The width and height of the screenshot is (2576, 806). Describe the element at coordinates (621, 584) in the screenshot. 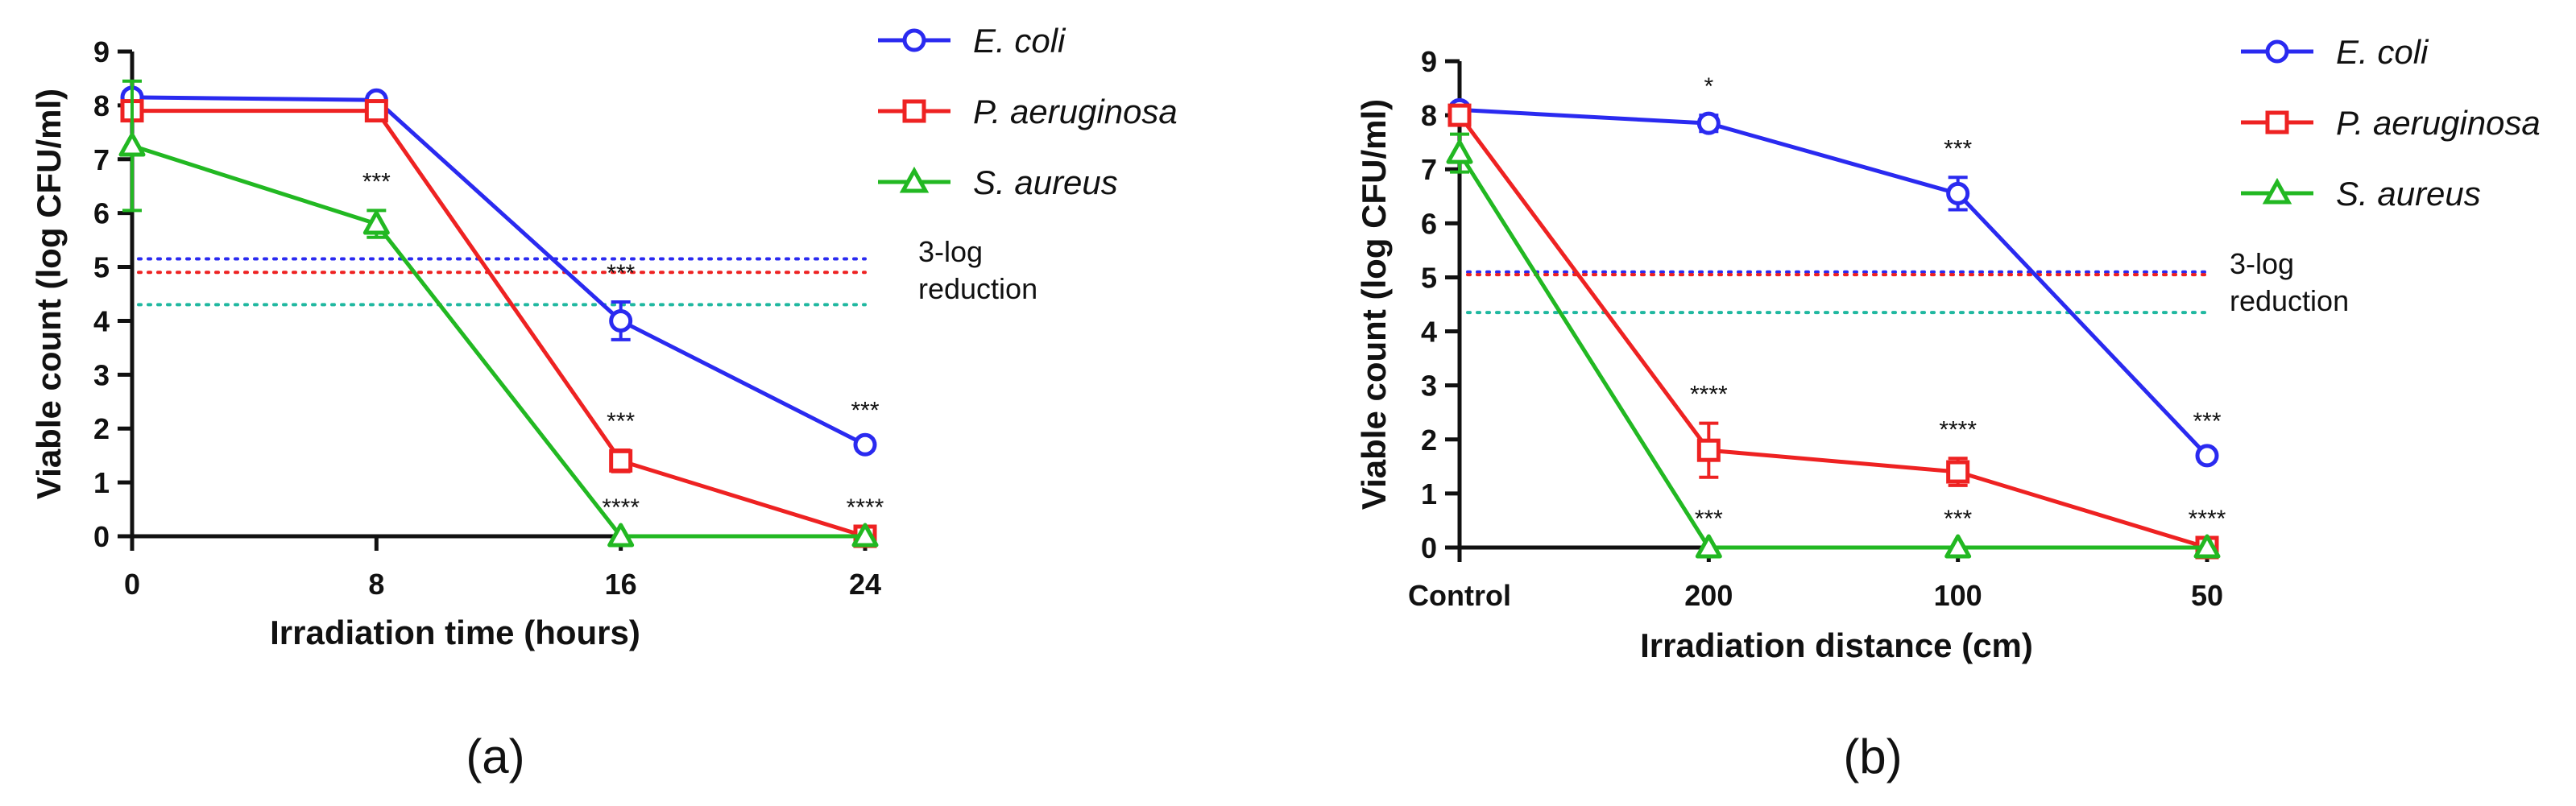

I see `x-tick-label: 16` at that location.